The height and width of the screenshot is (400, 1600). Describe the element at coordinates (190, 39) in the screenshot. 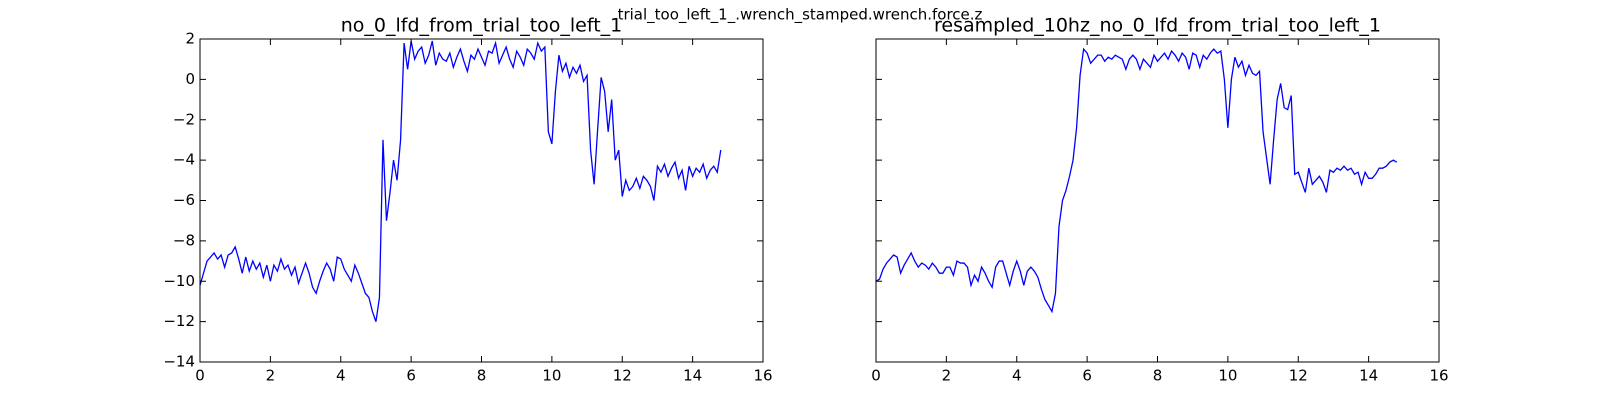

I see `y-tick-label: 2` at that location.